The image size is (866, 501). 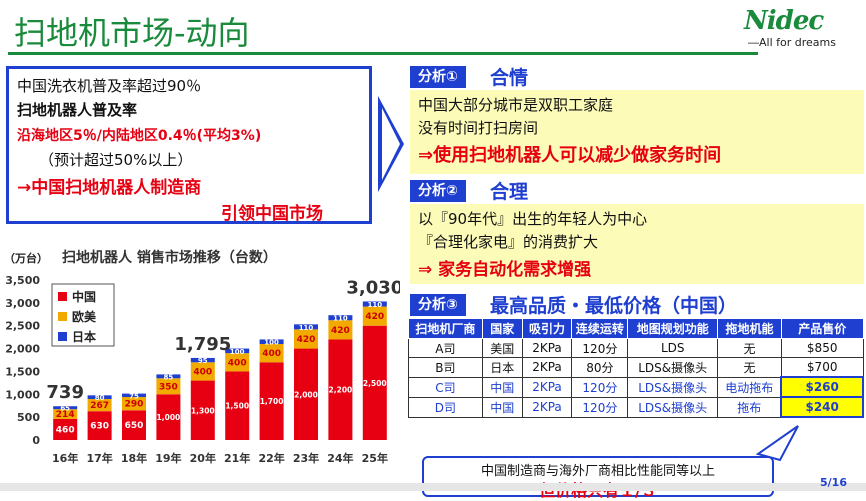 What do you see at coordinates (391, 144) in the screenshot?
I see `right-arrow-icon-inner` at bounding box center [391, 144].